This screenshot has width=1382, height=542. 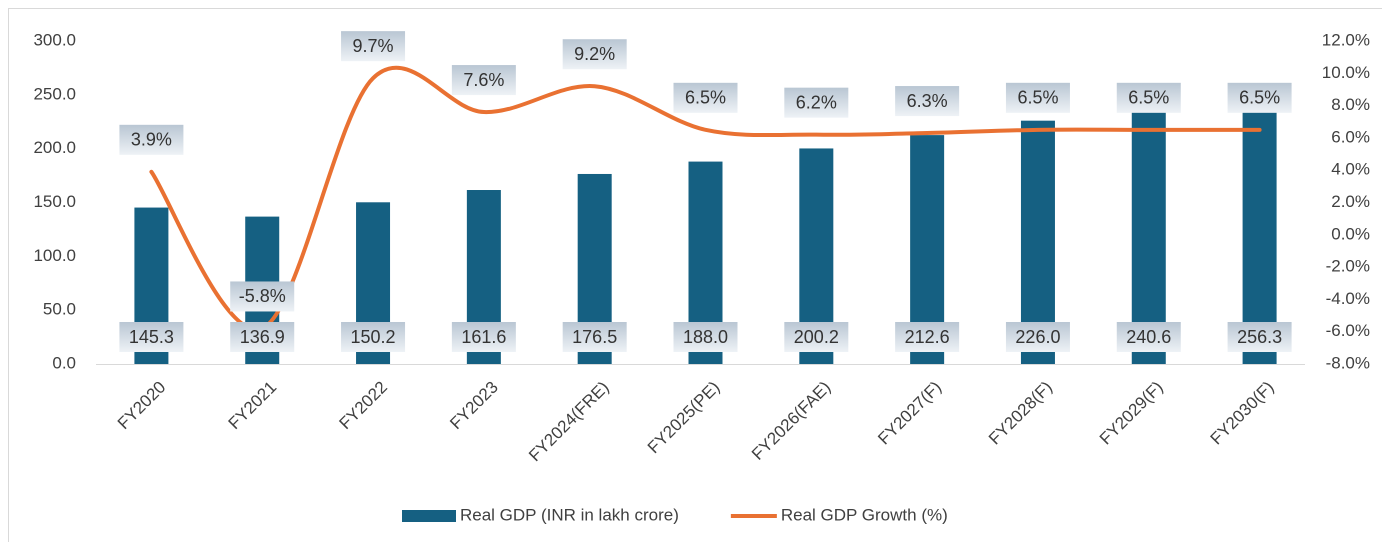 I want to click on x-tick-label: FY2023, so click(x=474, y=406).